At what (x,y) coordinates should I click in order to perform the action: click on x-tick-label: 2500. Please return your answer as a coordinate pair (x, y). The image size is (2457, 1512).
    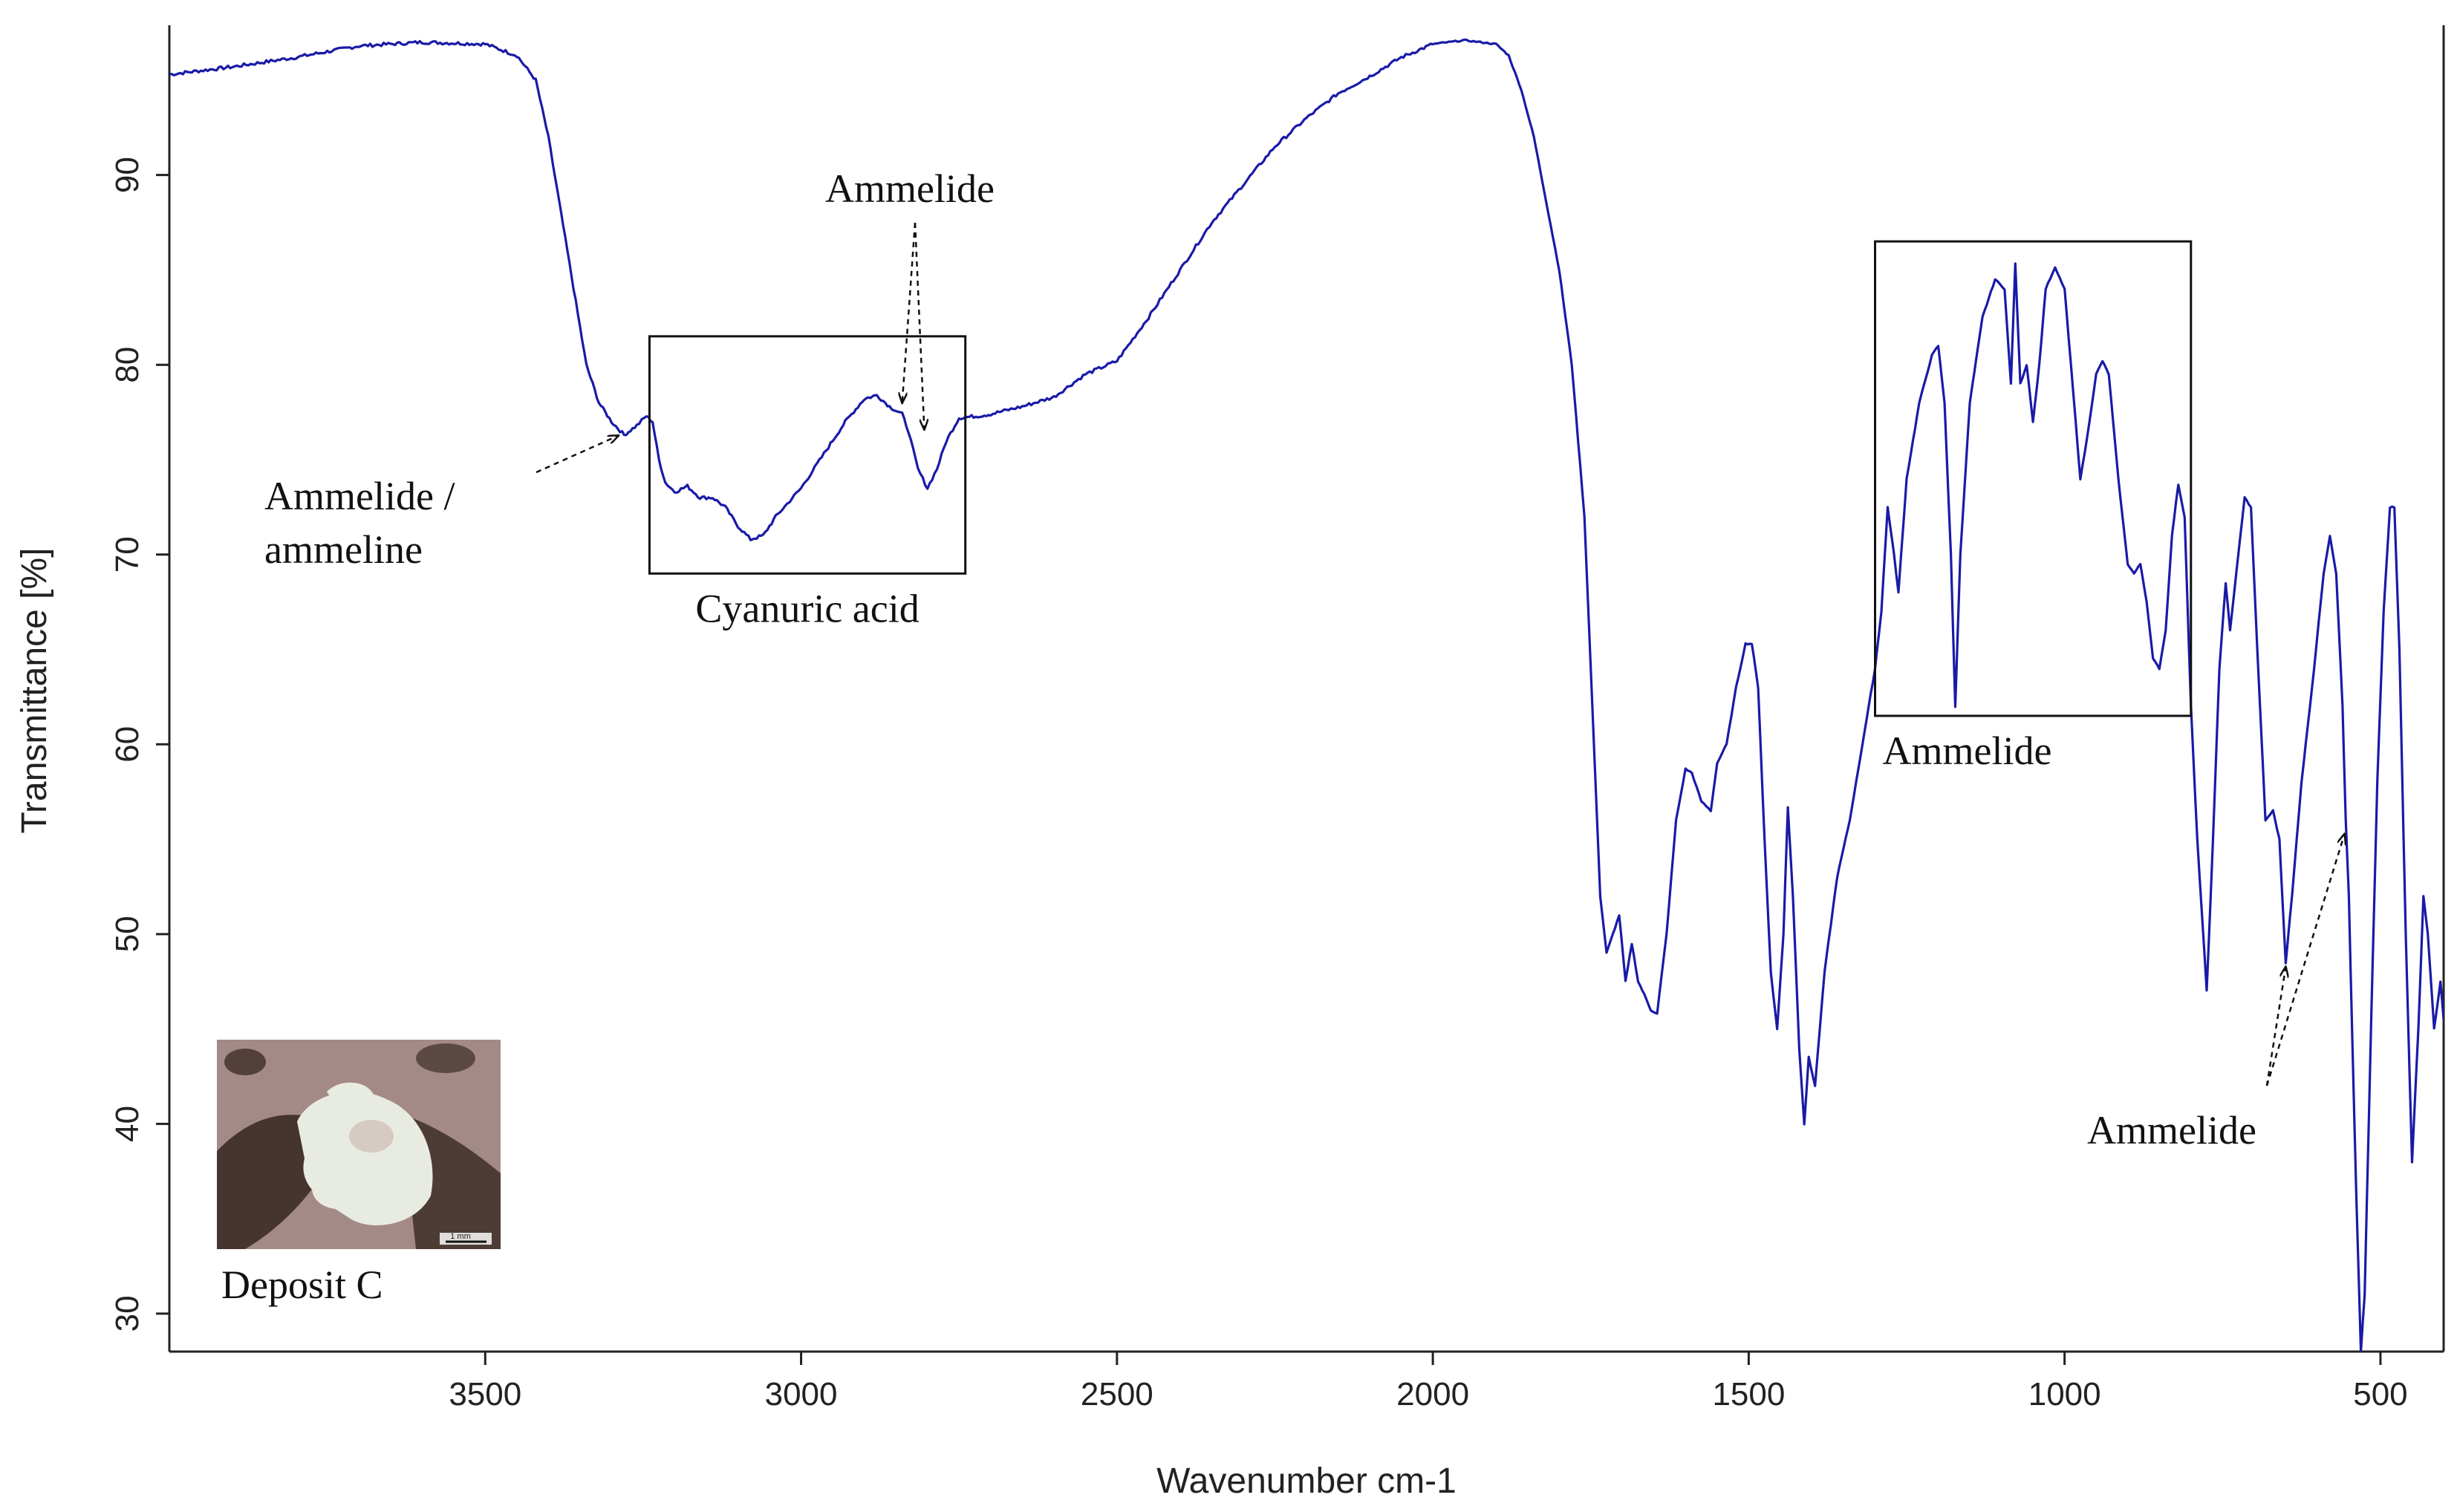
    Looking at the image, I should click on (1117, 1394).